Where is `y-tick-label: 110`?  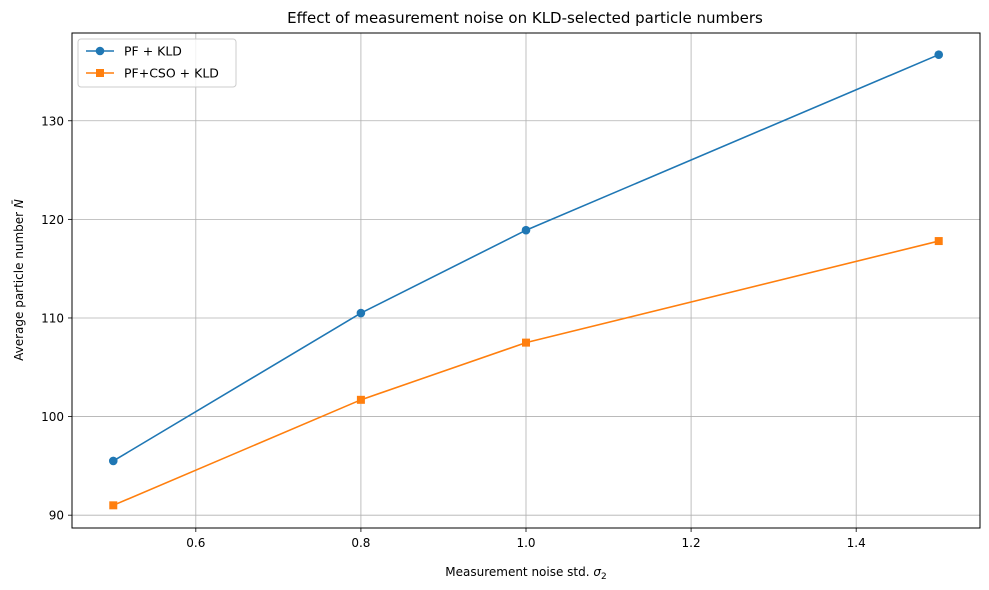
y-tick-label: 110 is located at coordinates (52, 318).